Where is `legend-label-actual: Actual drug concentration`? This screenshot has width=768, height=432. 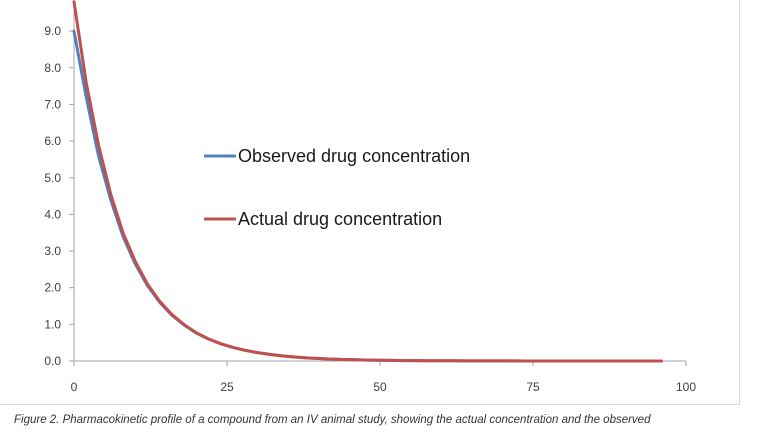
legend-label-actual: Actual drug concentration is located at coordinates (340, 219).